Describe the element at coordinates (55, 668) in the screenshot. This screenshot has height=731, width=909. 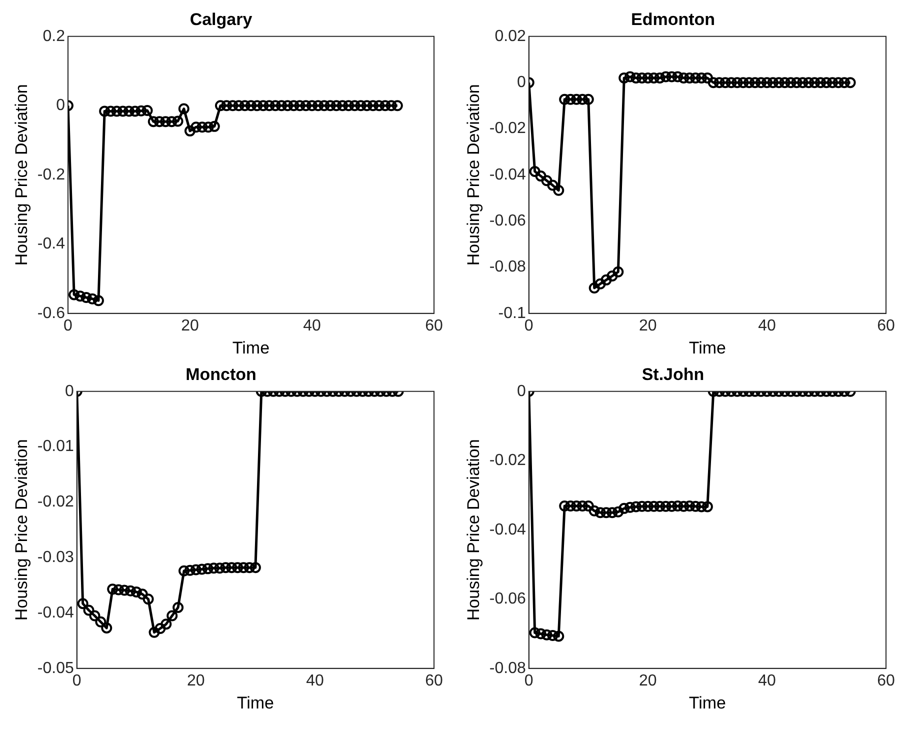
I see `y-tick-label: -0.05` at that location.